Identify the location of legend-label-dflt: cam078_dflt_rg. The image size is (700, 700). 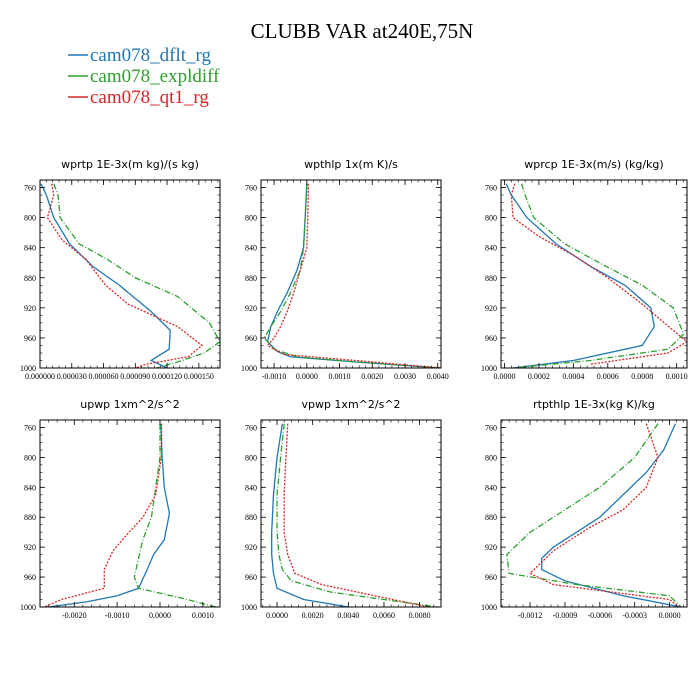
(151, 55).